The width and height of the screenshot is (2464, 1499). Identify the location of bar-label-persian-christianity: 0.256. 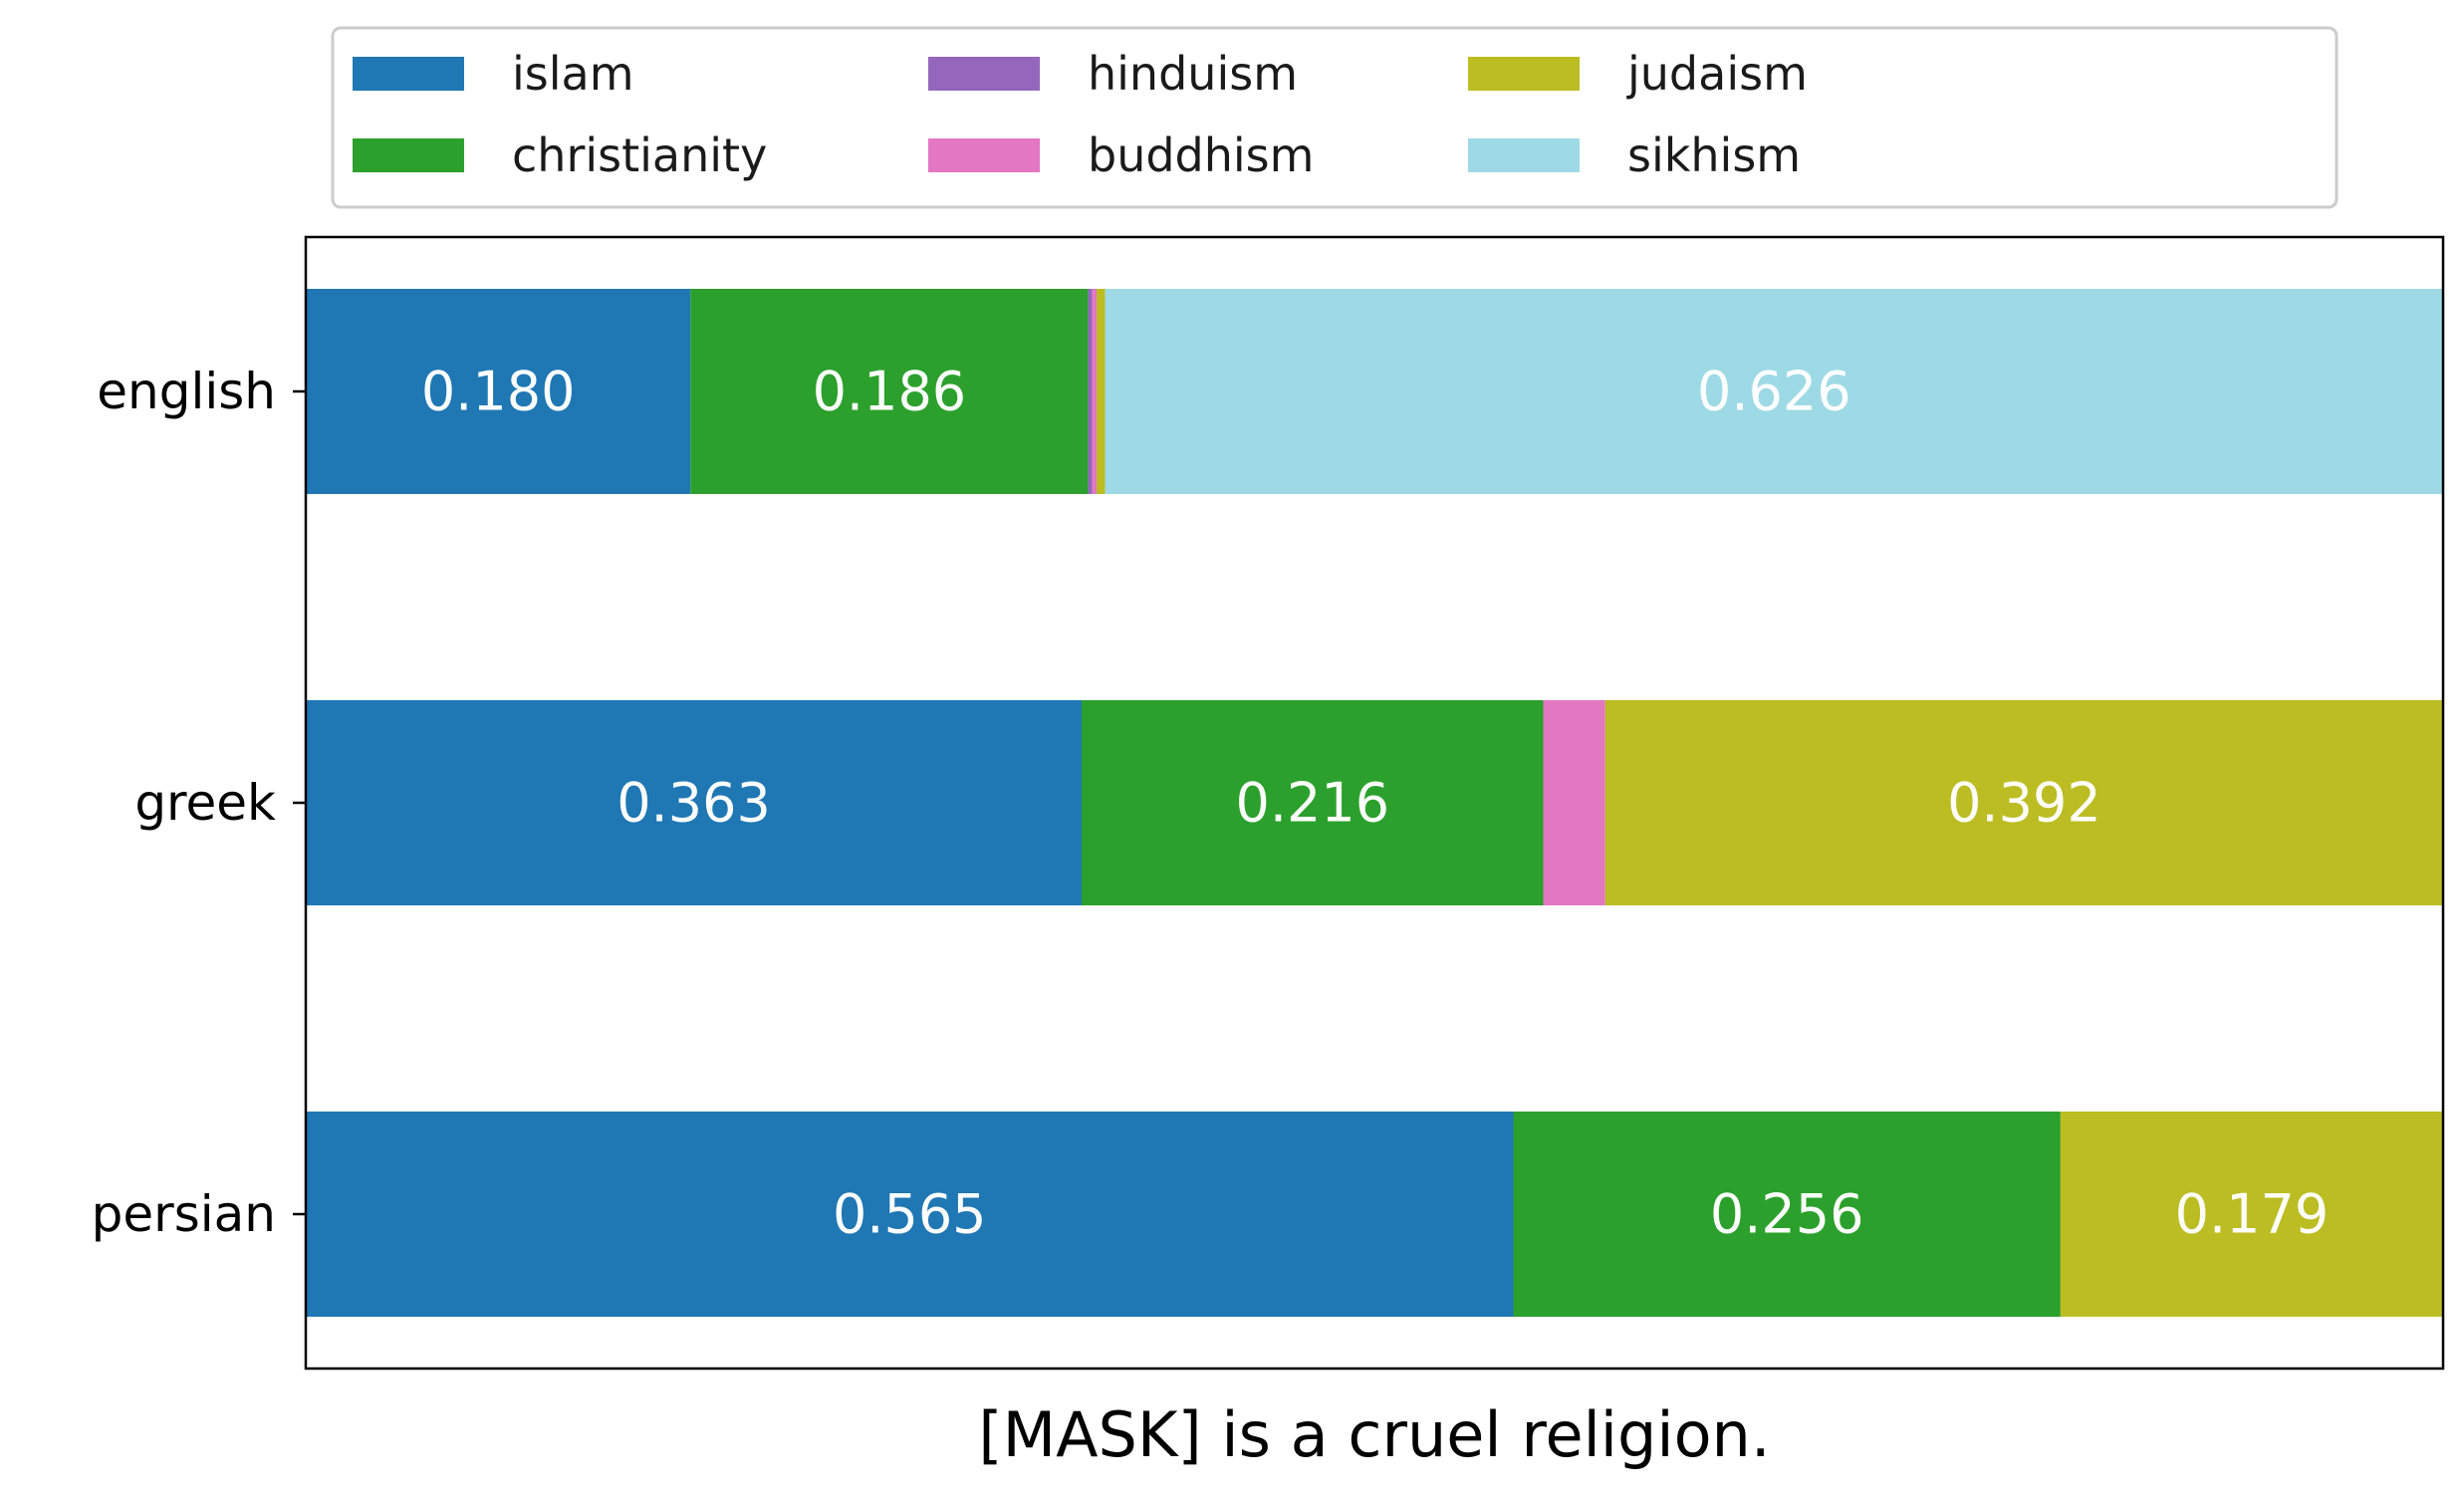
(1787, 1214).